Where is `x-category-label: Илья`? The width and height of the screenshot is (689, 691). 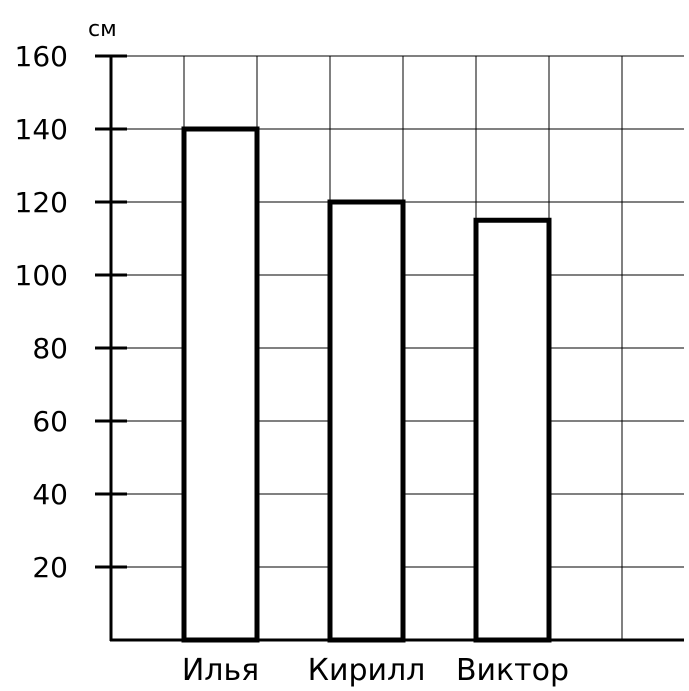 x-category-label: Илья is located at coordinates (220, 670).